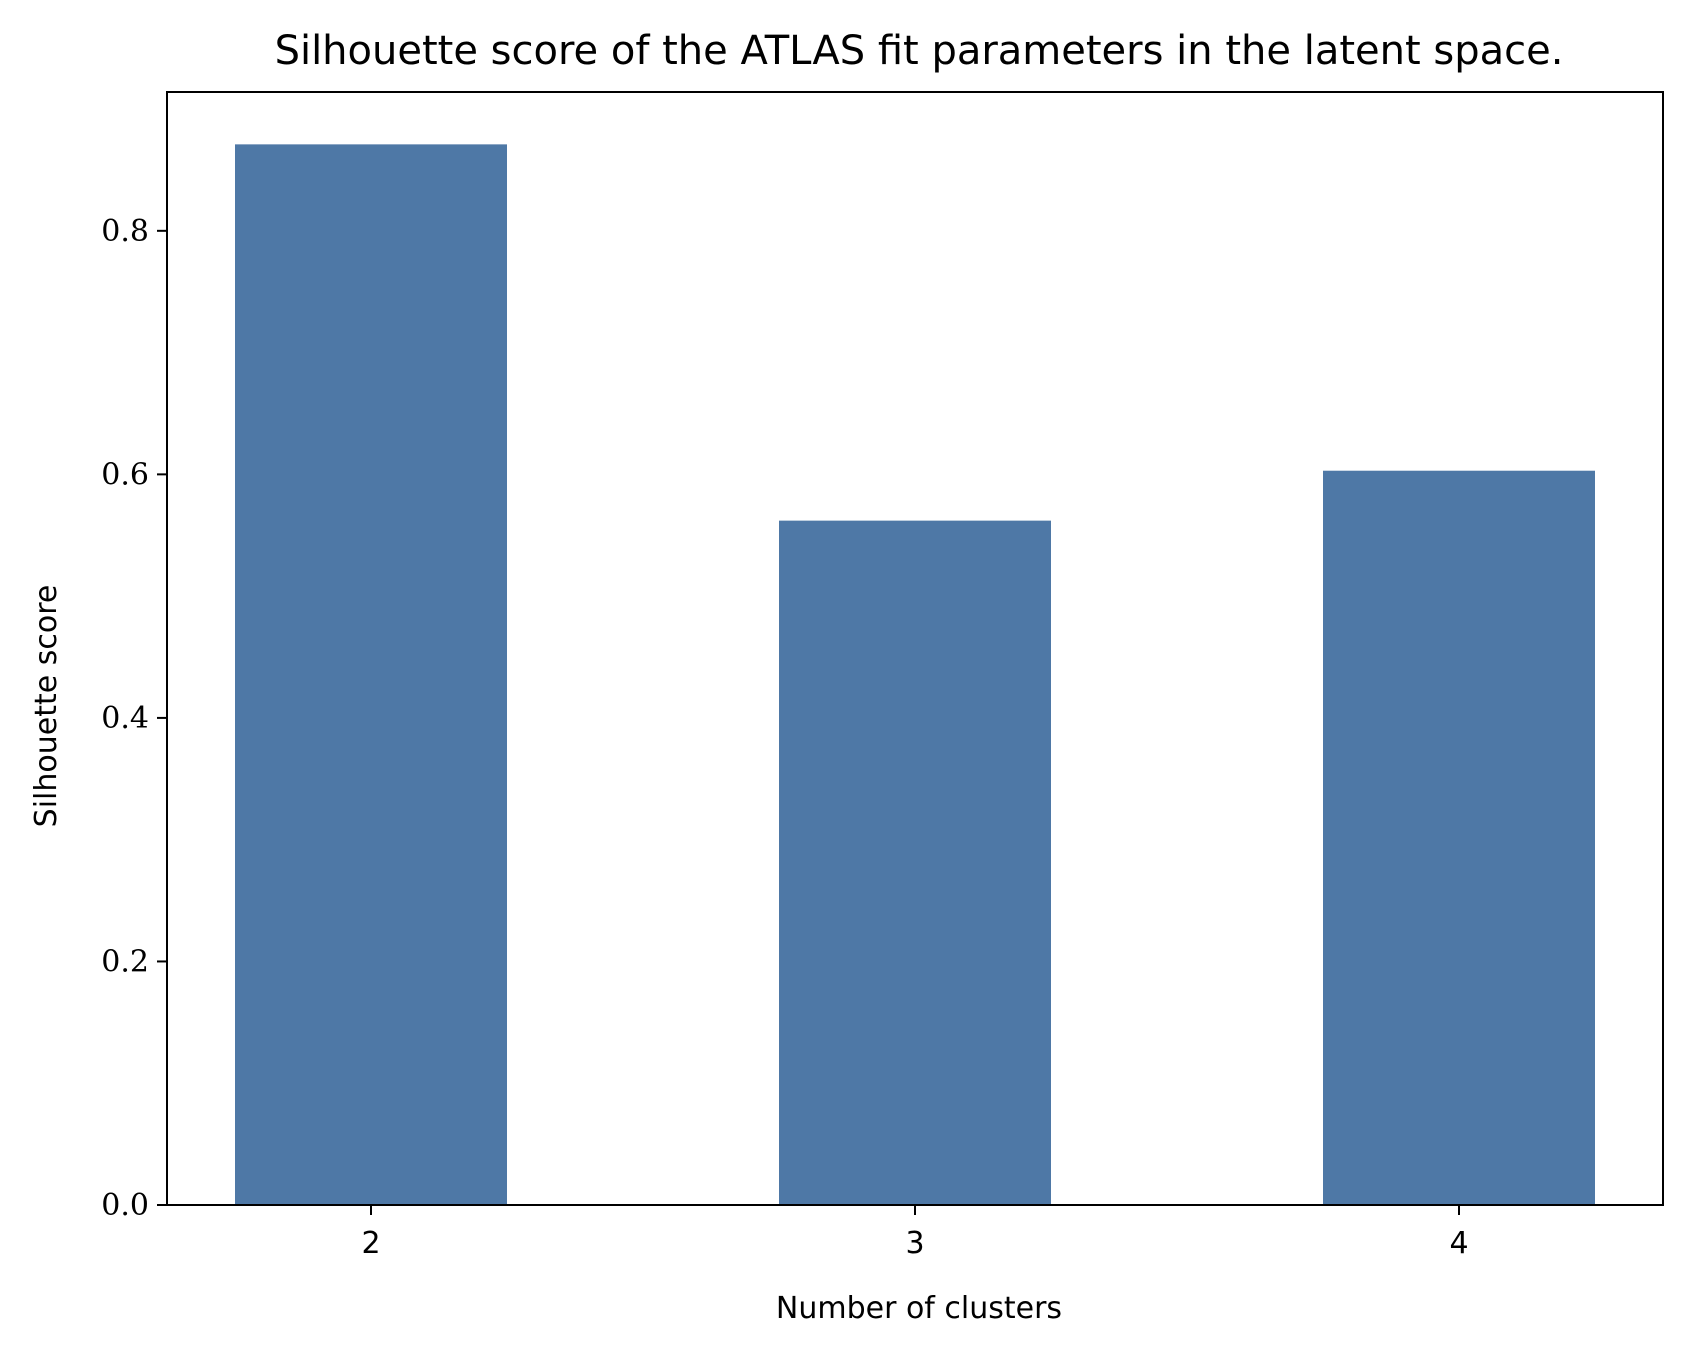 The height and width of the screenshot is (1348, 1683). Describe the element at coordinates (125, 718) in the screenshot. I see `y-tick-label: 0.4` at that location.